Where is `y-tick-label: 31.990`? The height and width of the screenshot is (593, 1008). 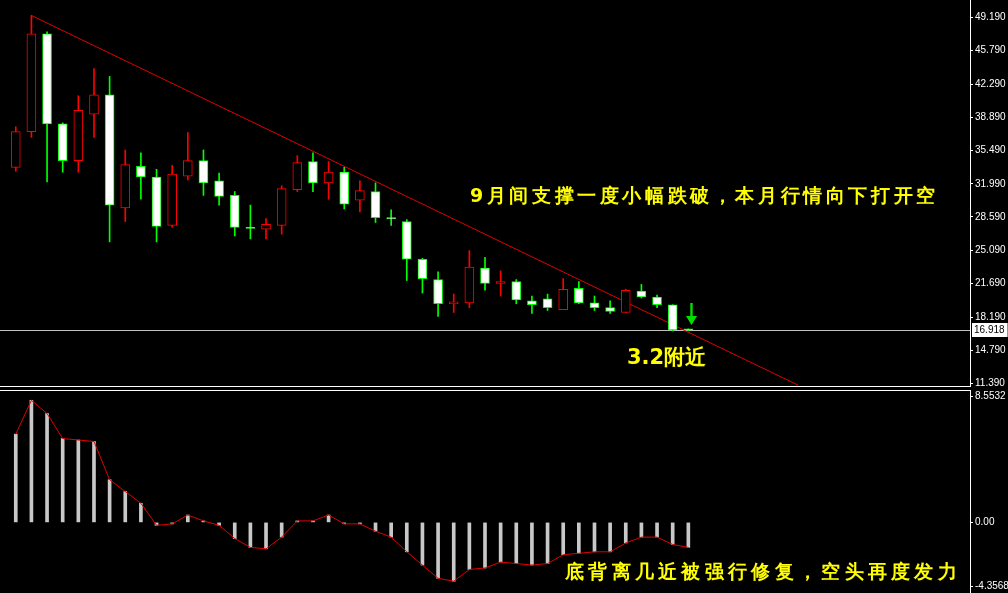
y-tick-label: 31.990 is located at coordinates (991, 183).